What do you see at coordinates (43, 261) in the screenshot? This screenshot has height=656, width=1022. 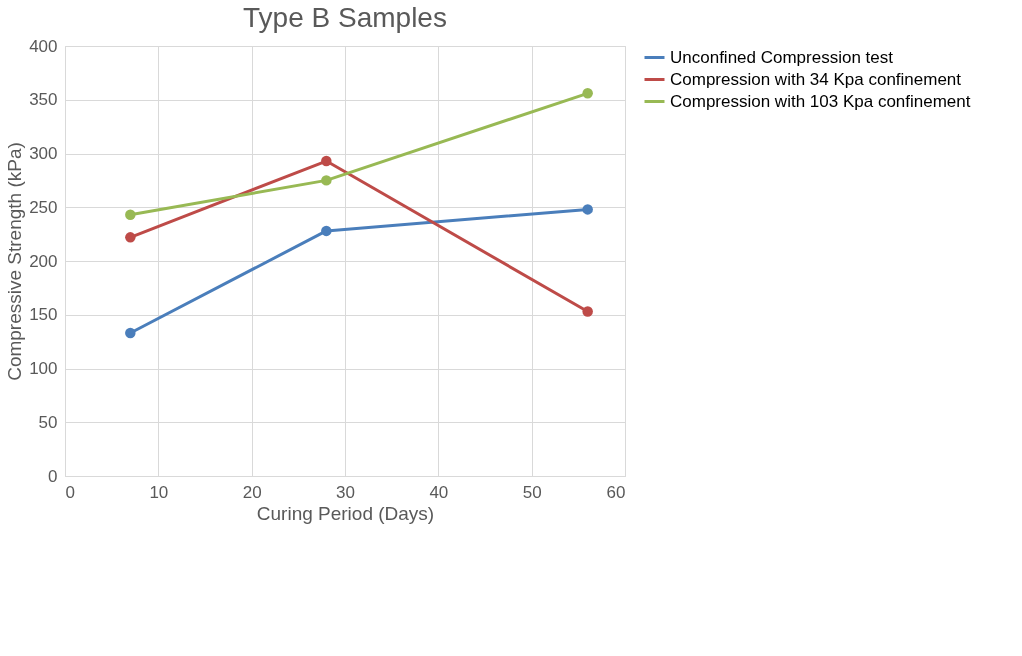 I see `y-tick-label: 200` at bounding box center [43, 261].